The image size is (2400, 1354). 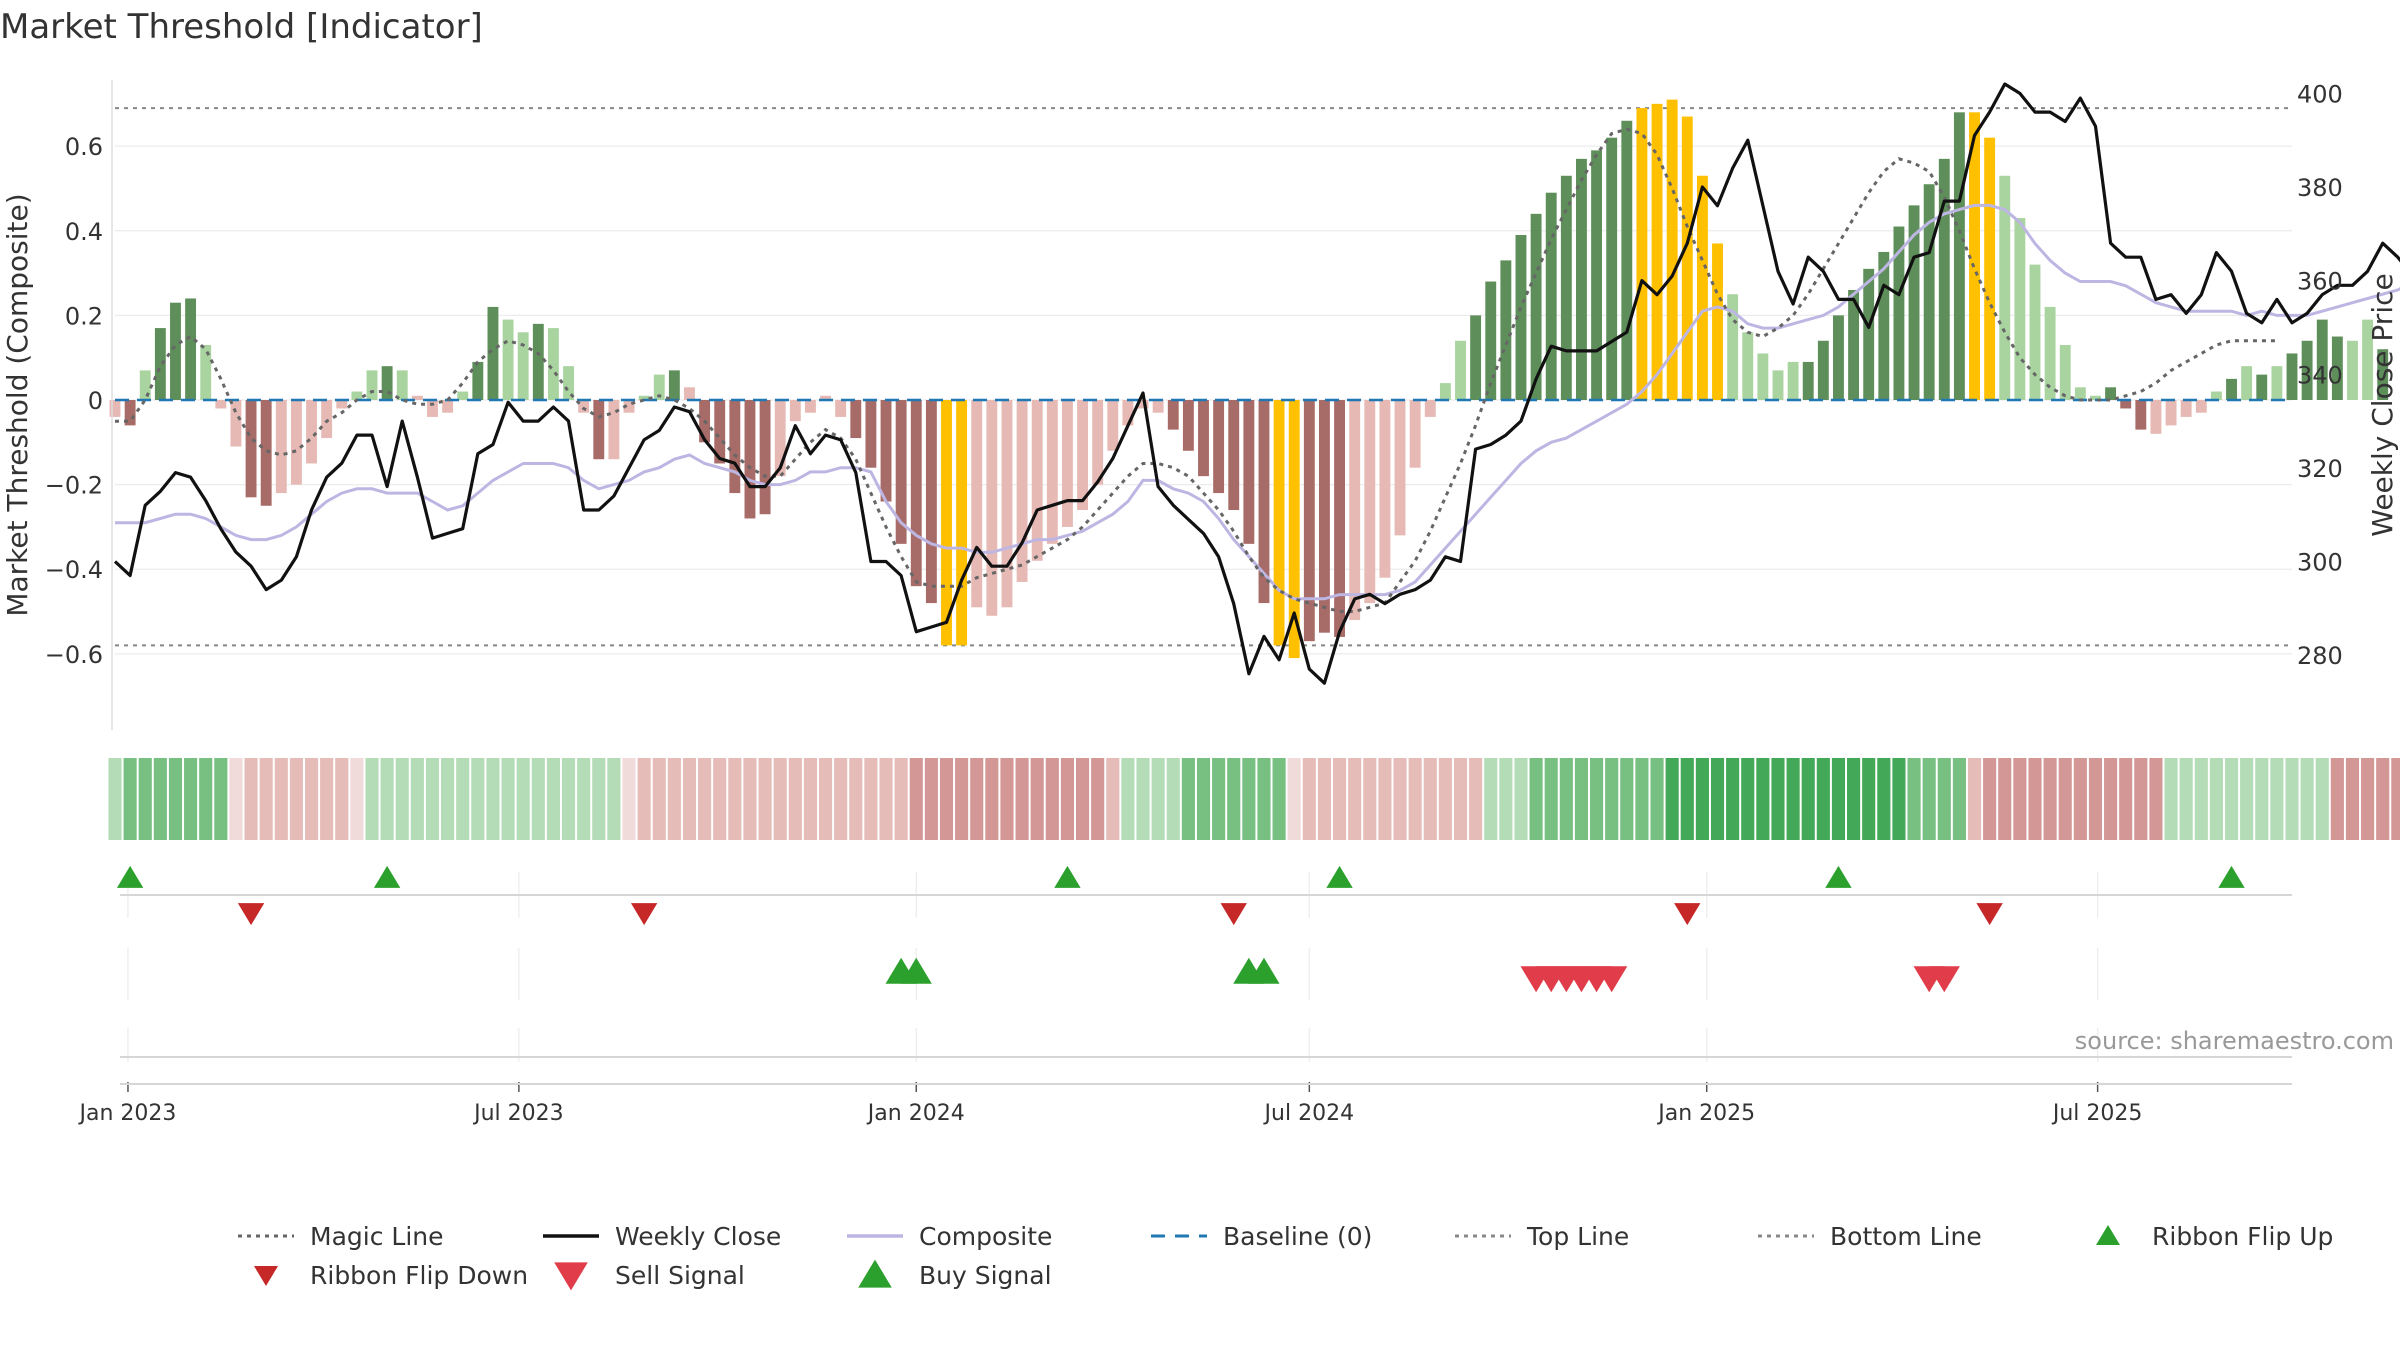 I want to click on legend-label: Weekly Close, so click(x=698, y=1236).